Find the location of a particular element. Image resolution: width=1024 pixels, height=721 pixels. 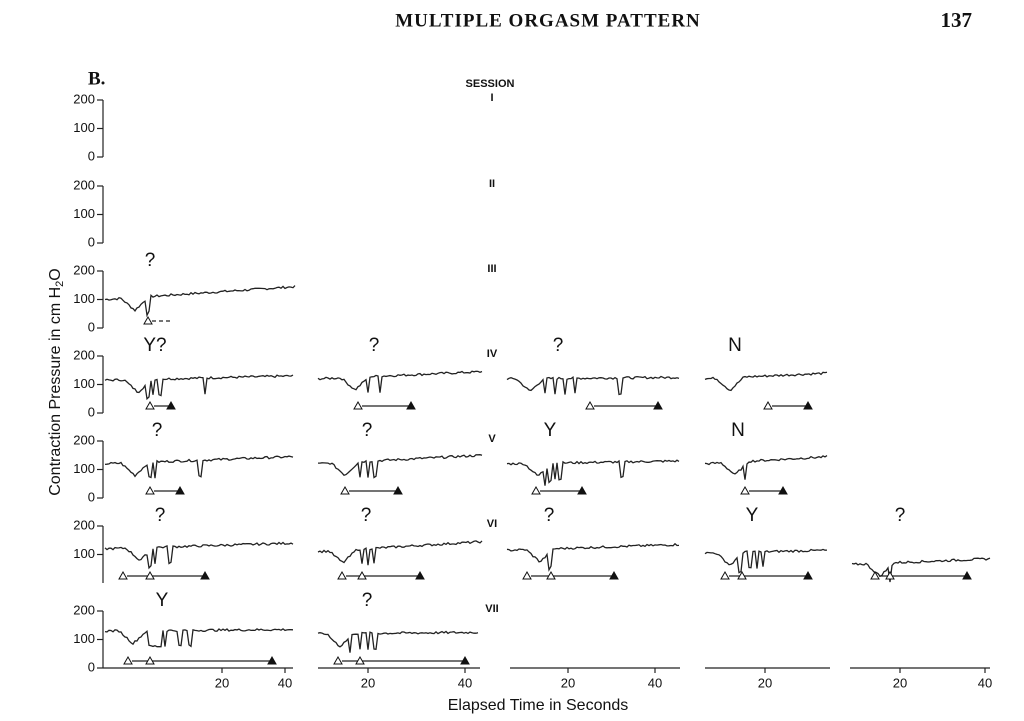

running-title: MULTIPLE ORGASM PATTERN is located at coordinates (548, 20).